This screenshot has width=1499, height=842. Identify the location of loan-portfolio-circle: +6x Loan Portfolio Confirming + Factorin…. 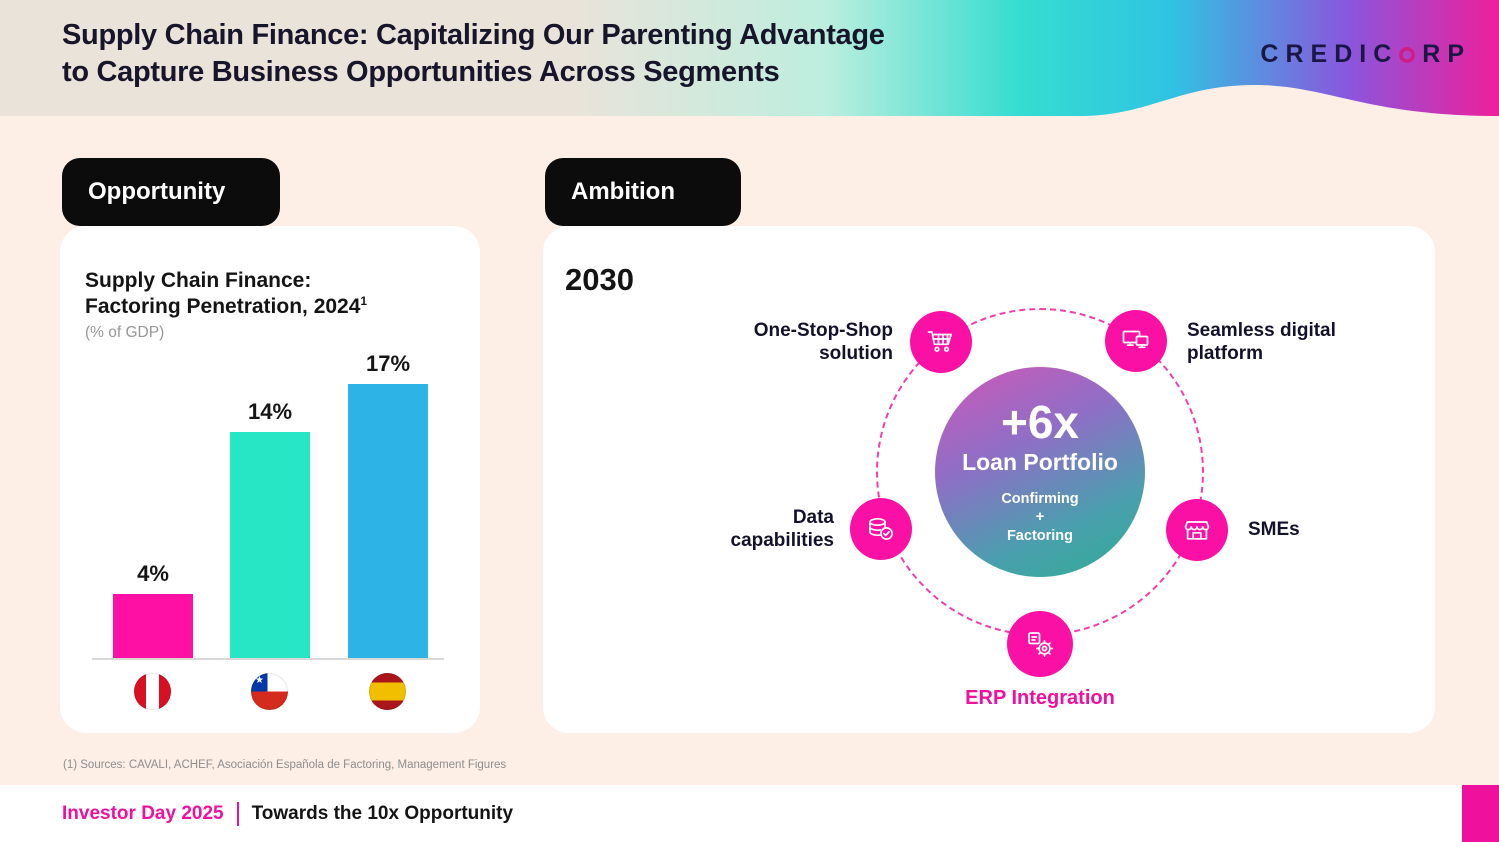
(1040, 472).